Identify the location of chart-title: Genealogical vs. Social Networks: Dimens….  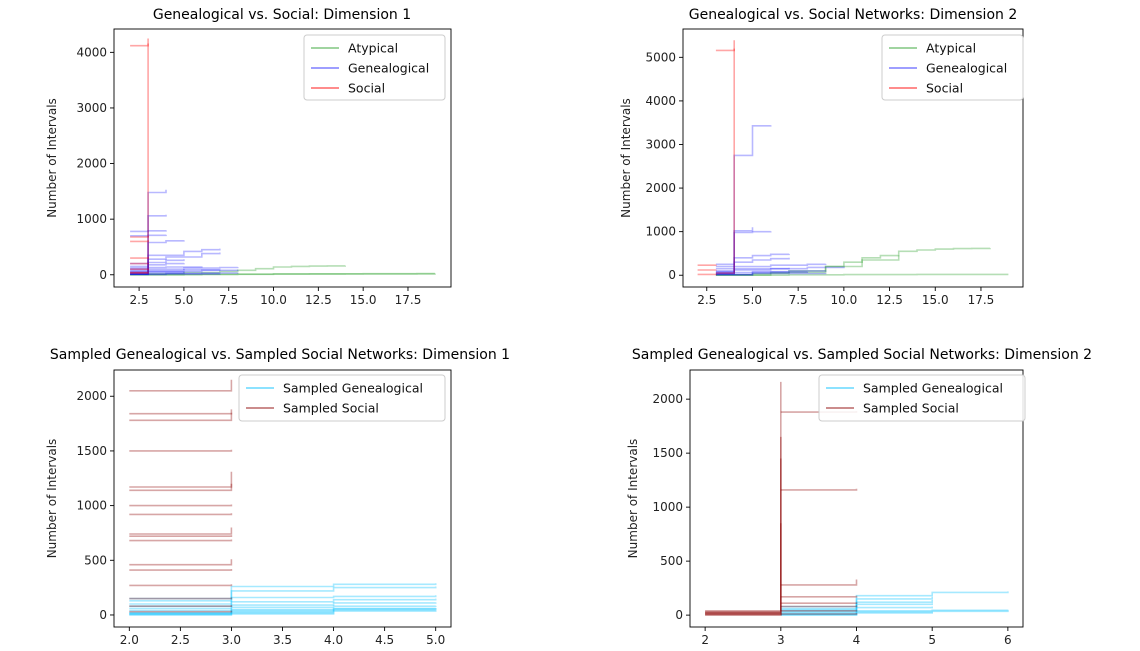
(853, 15).